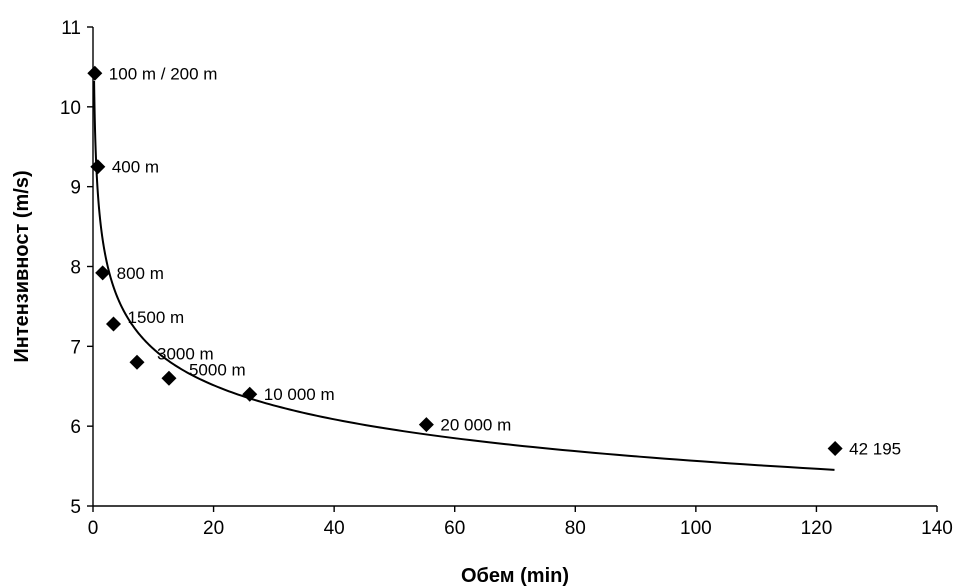 The image size is (961, 586). Describe the element at coordinates (140, 273) in the screenshot. I see `data-point-label: 800 m` at that location.